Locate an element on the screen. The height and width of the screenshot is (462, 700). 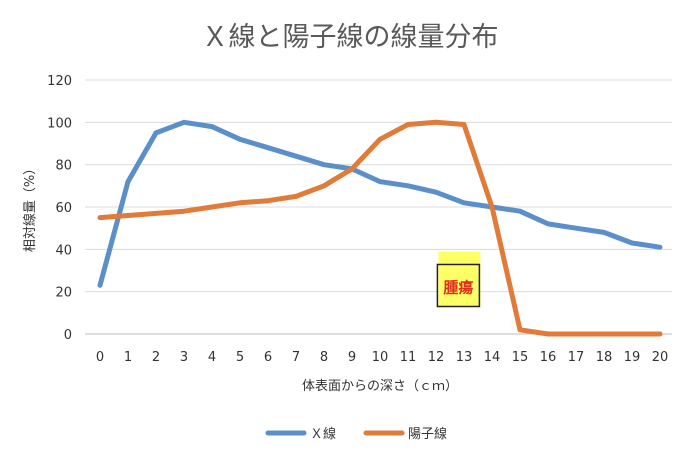
annotations: 腫瘍 is located at coordinates (458, 279).